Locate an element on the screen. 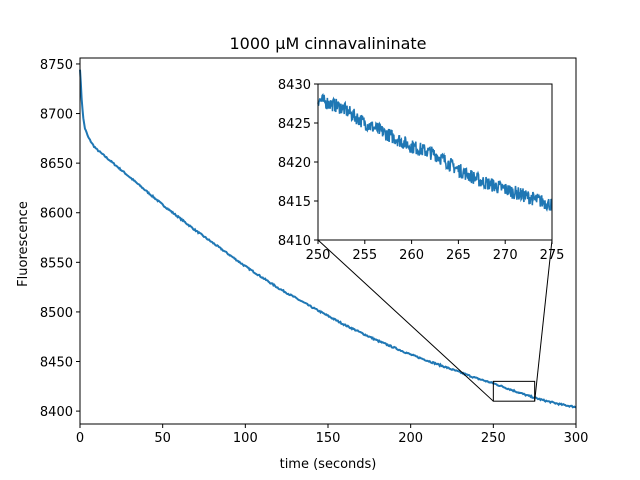  zoom-connector-left is located at coordinates (405, 320).